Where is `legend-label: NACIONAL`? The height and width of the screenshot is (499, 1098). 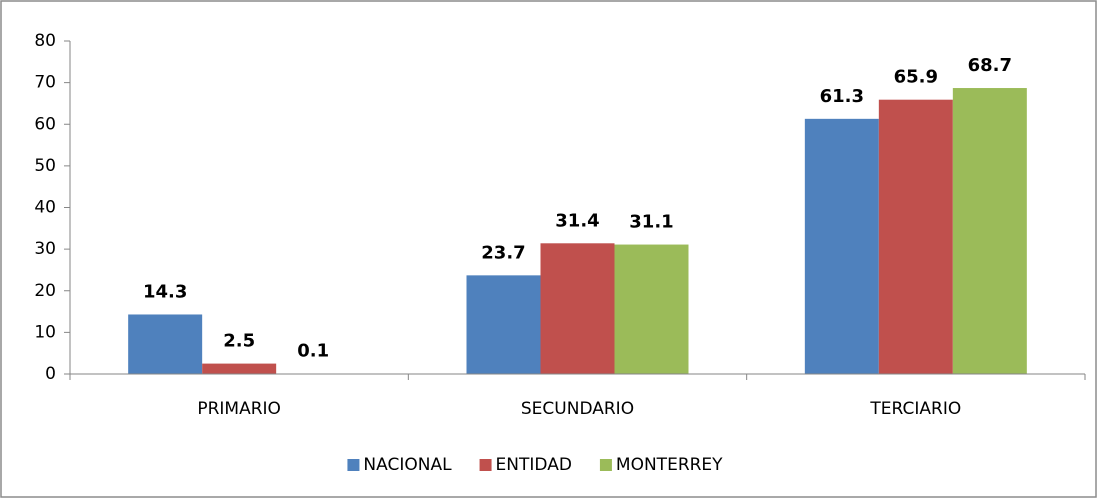 legend-label: NACIONAL is located at coordinates (407, 465).